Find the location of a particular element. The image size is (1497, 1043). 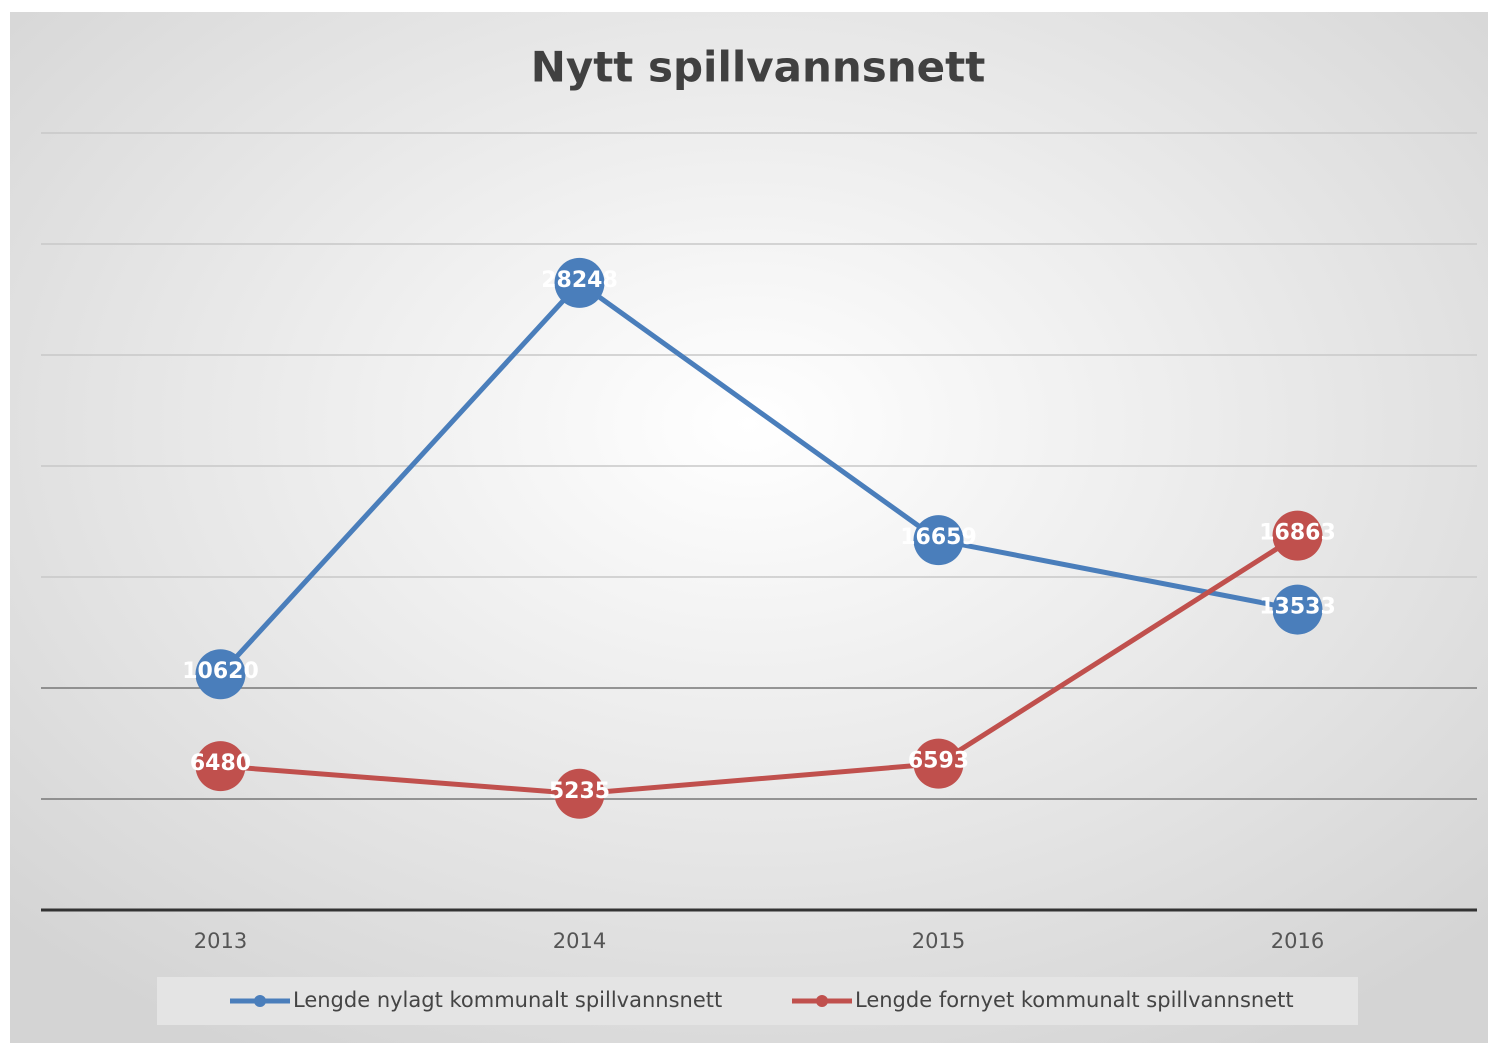

data-label: 10620 is located at coordinates (220, 671).